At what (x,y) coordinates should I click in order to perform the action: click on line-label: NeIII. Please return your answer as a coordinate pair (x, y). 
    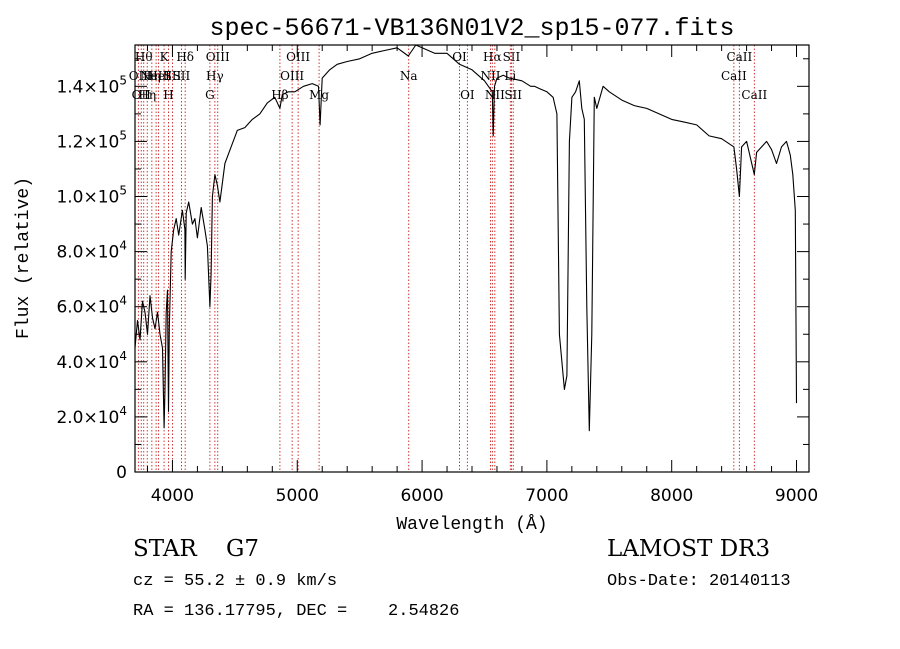
    Looking at the image, I should click on (156, 76).